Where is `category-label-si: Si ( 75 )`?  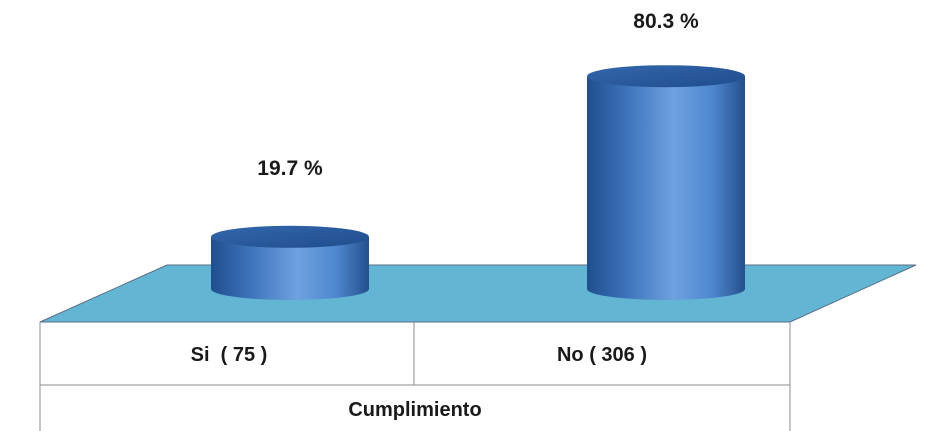
category-label-si: Si ( 75 ) is located at coordinates (229, 355).